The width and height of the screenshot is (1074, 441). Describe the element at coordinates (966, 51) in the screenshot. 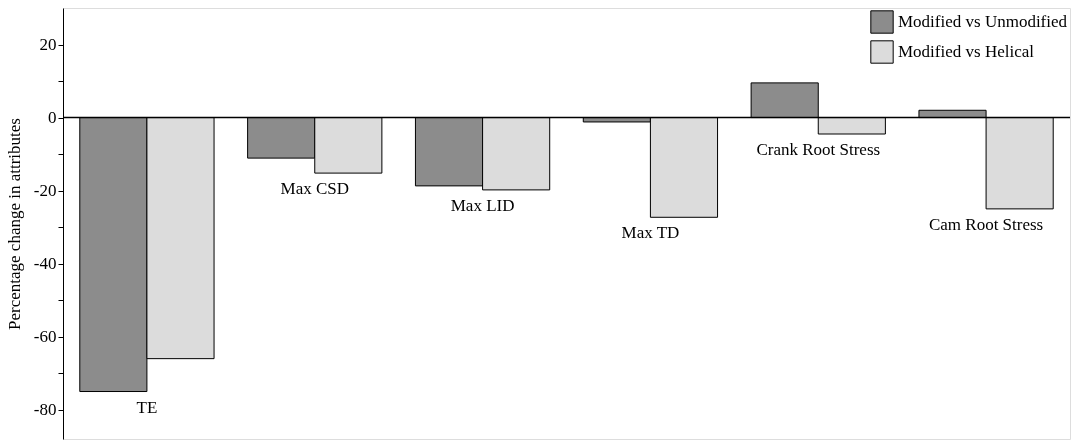

I see `legend-label: Modified vs Helical` at that location.